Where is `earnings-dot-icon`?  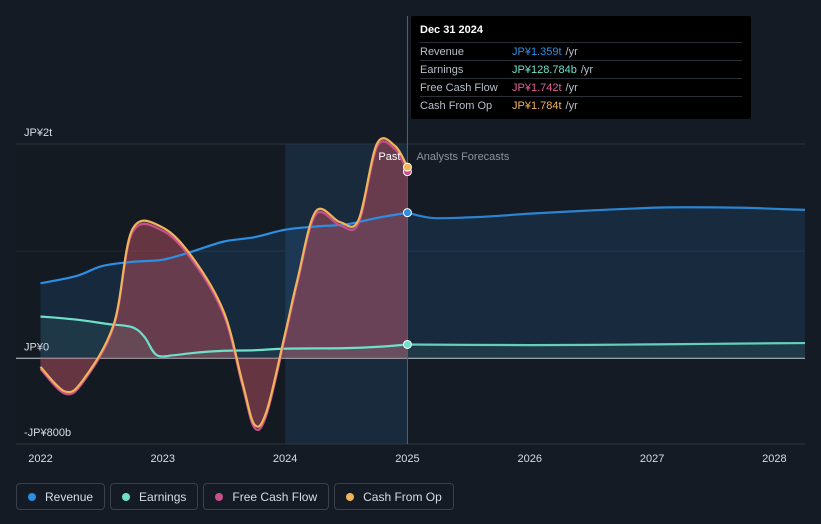 earnings-dot-icon is located at coordinates (126, 496).